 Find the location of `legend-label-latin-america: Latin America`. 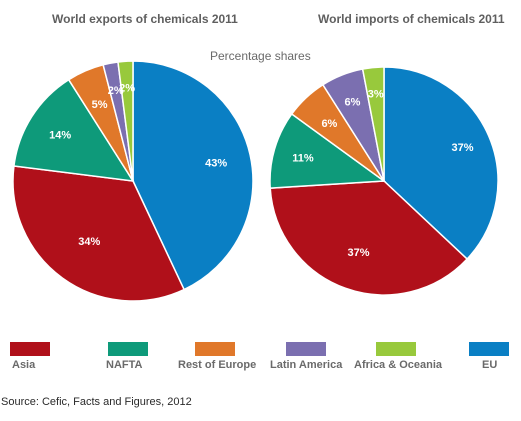

legend-label-latin-america: Latin America is located at coordinates (306, 365).